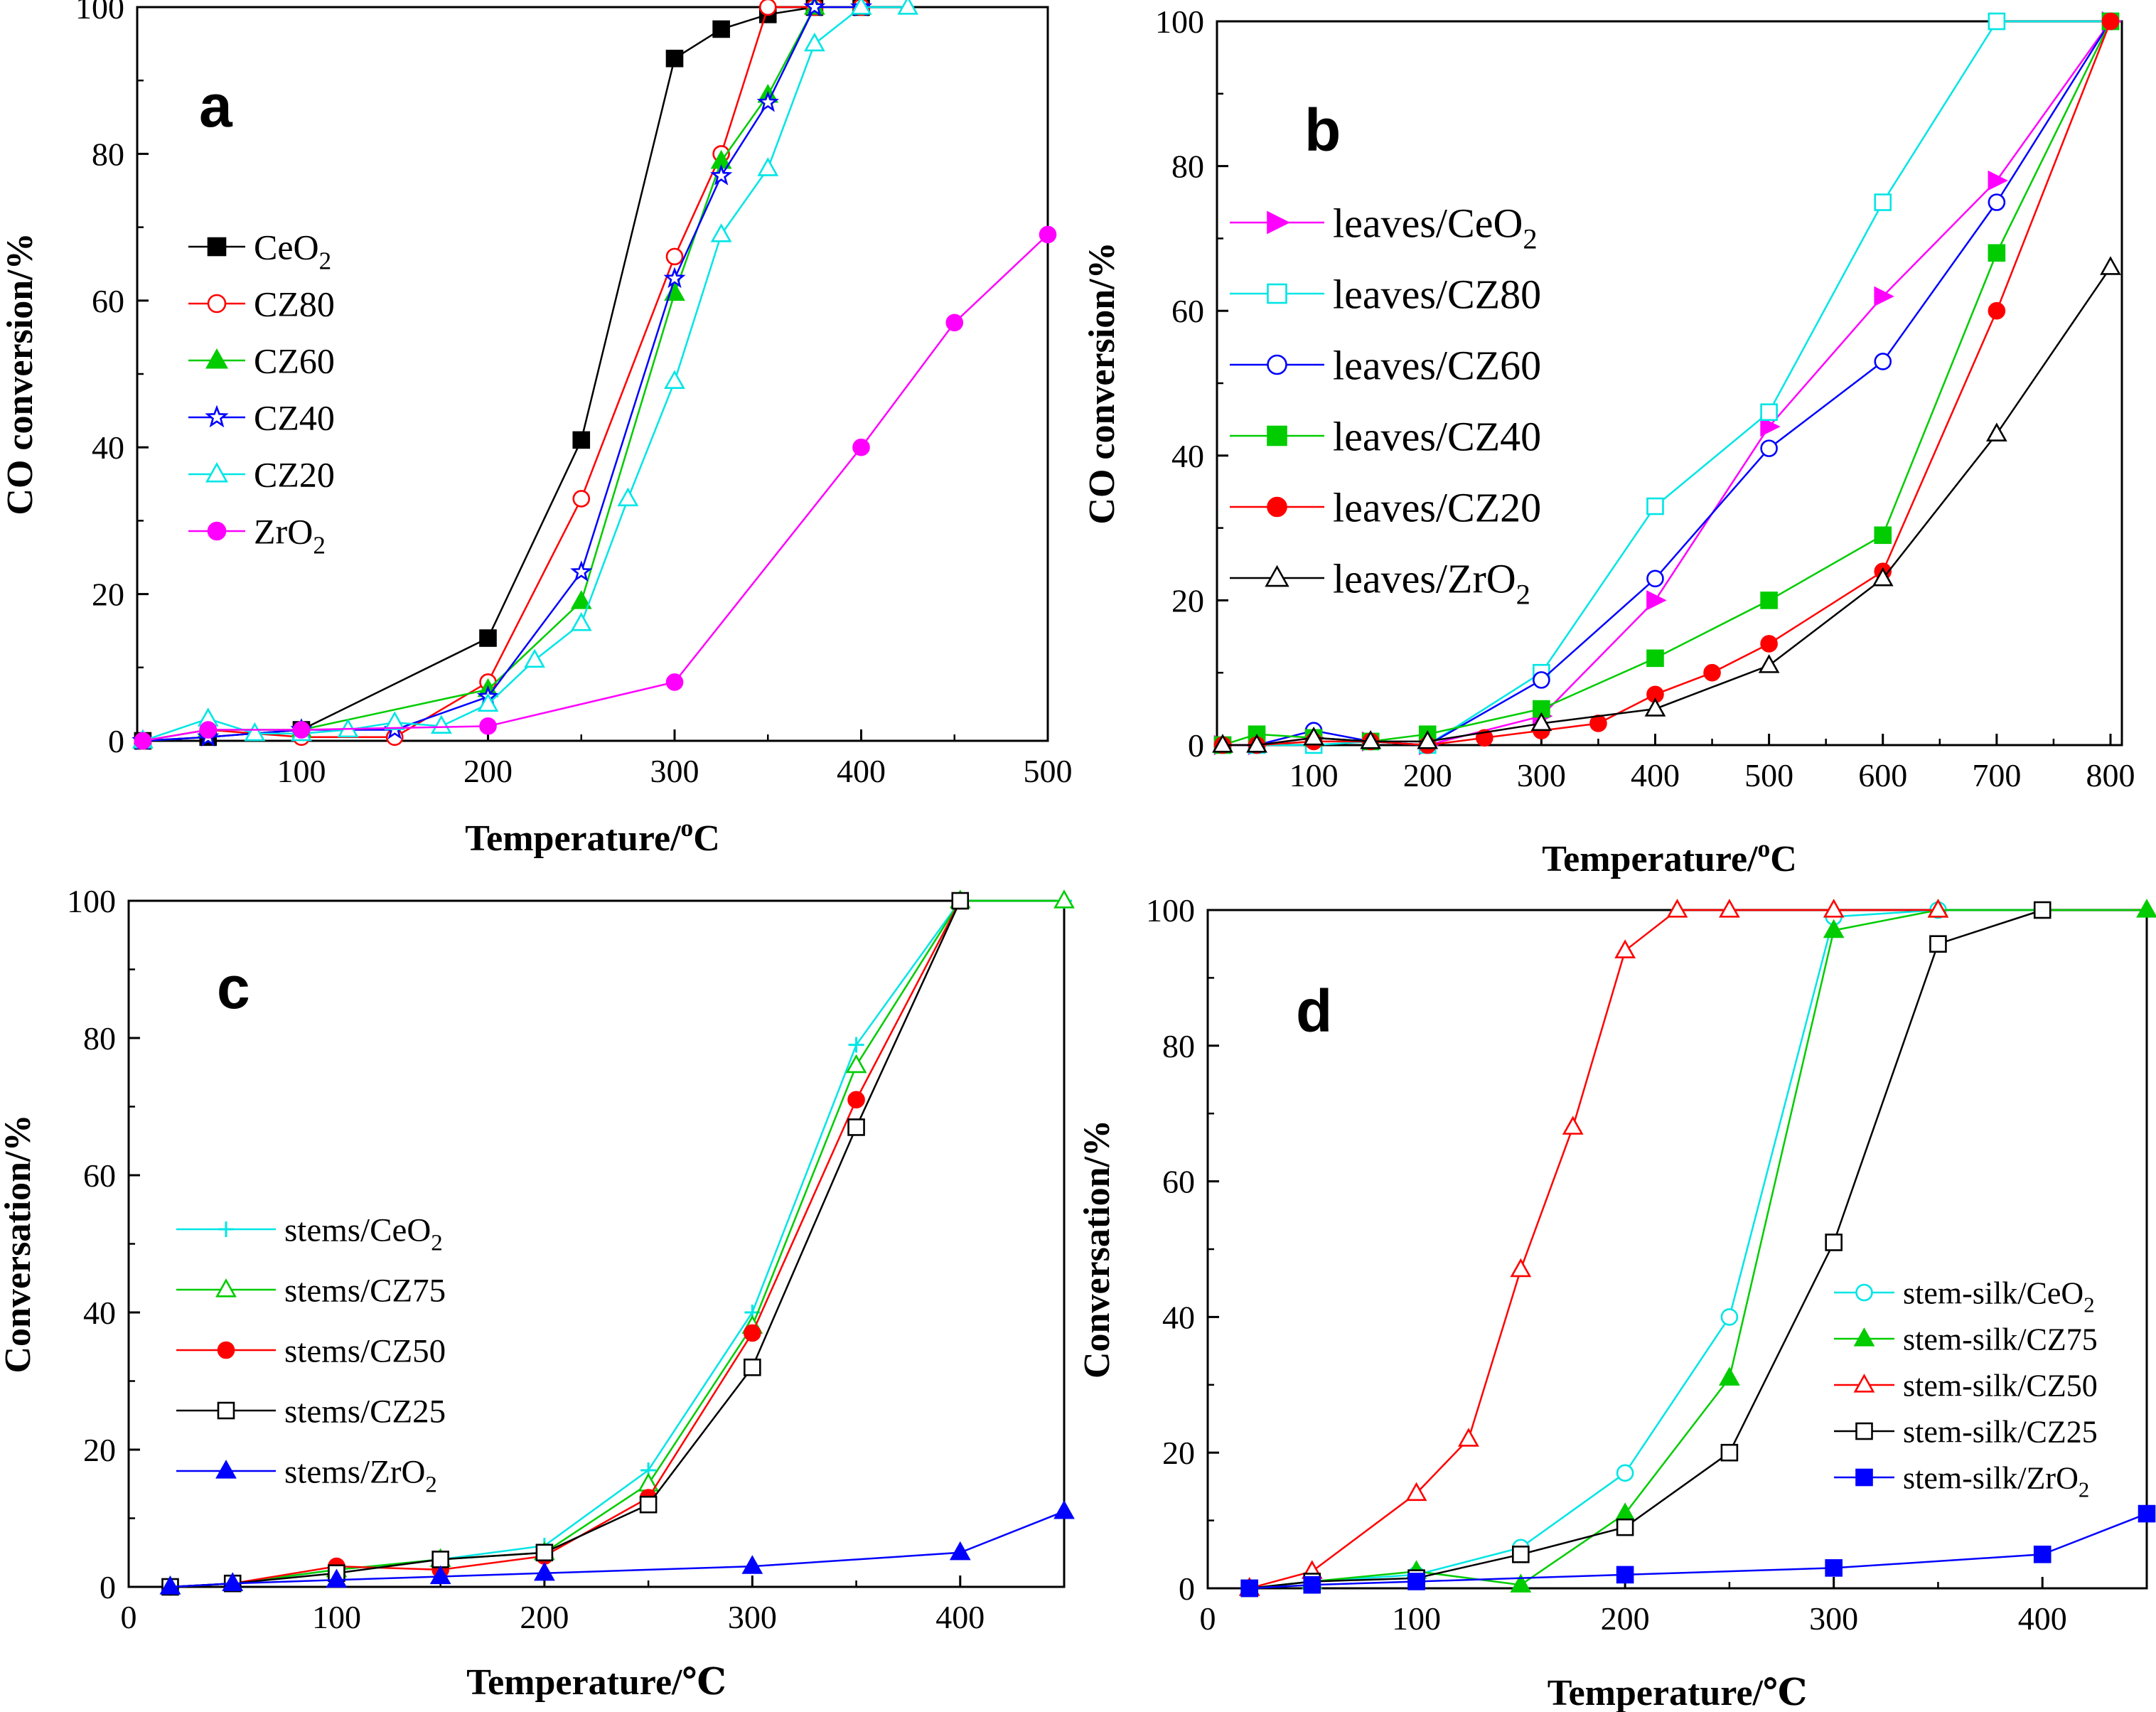 The image size is (2156, 1712). What do you see at coordinates (1768, 775) in the screenshot?
I see `x-tick-label: 500` at bounding box center [1768, 775].